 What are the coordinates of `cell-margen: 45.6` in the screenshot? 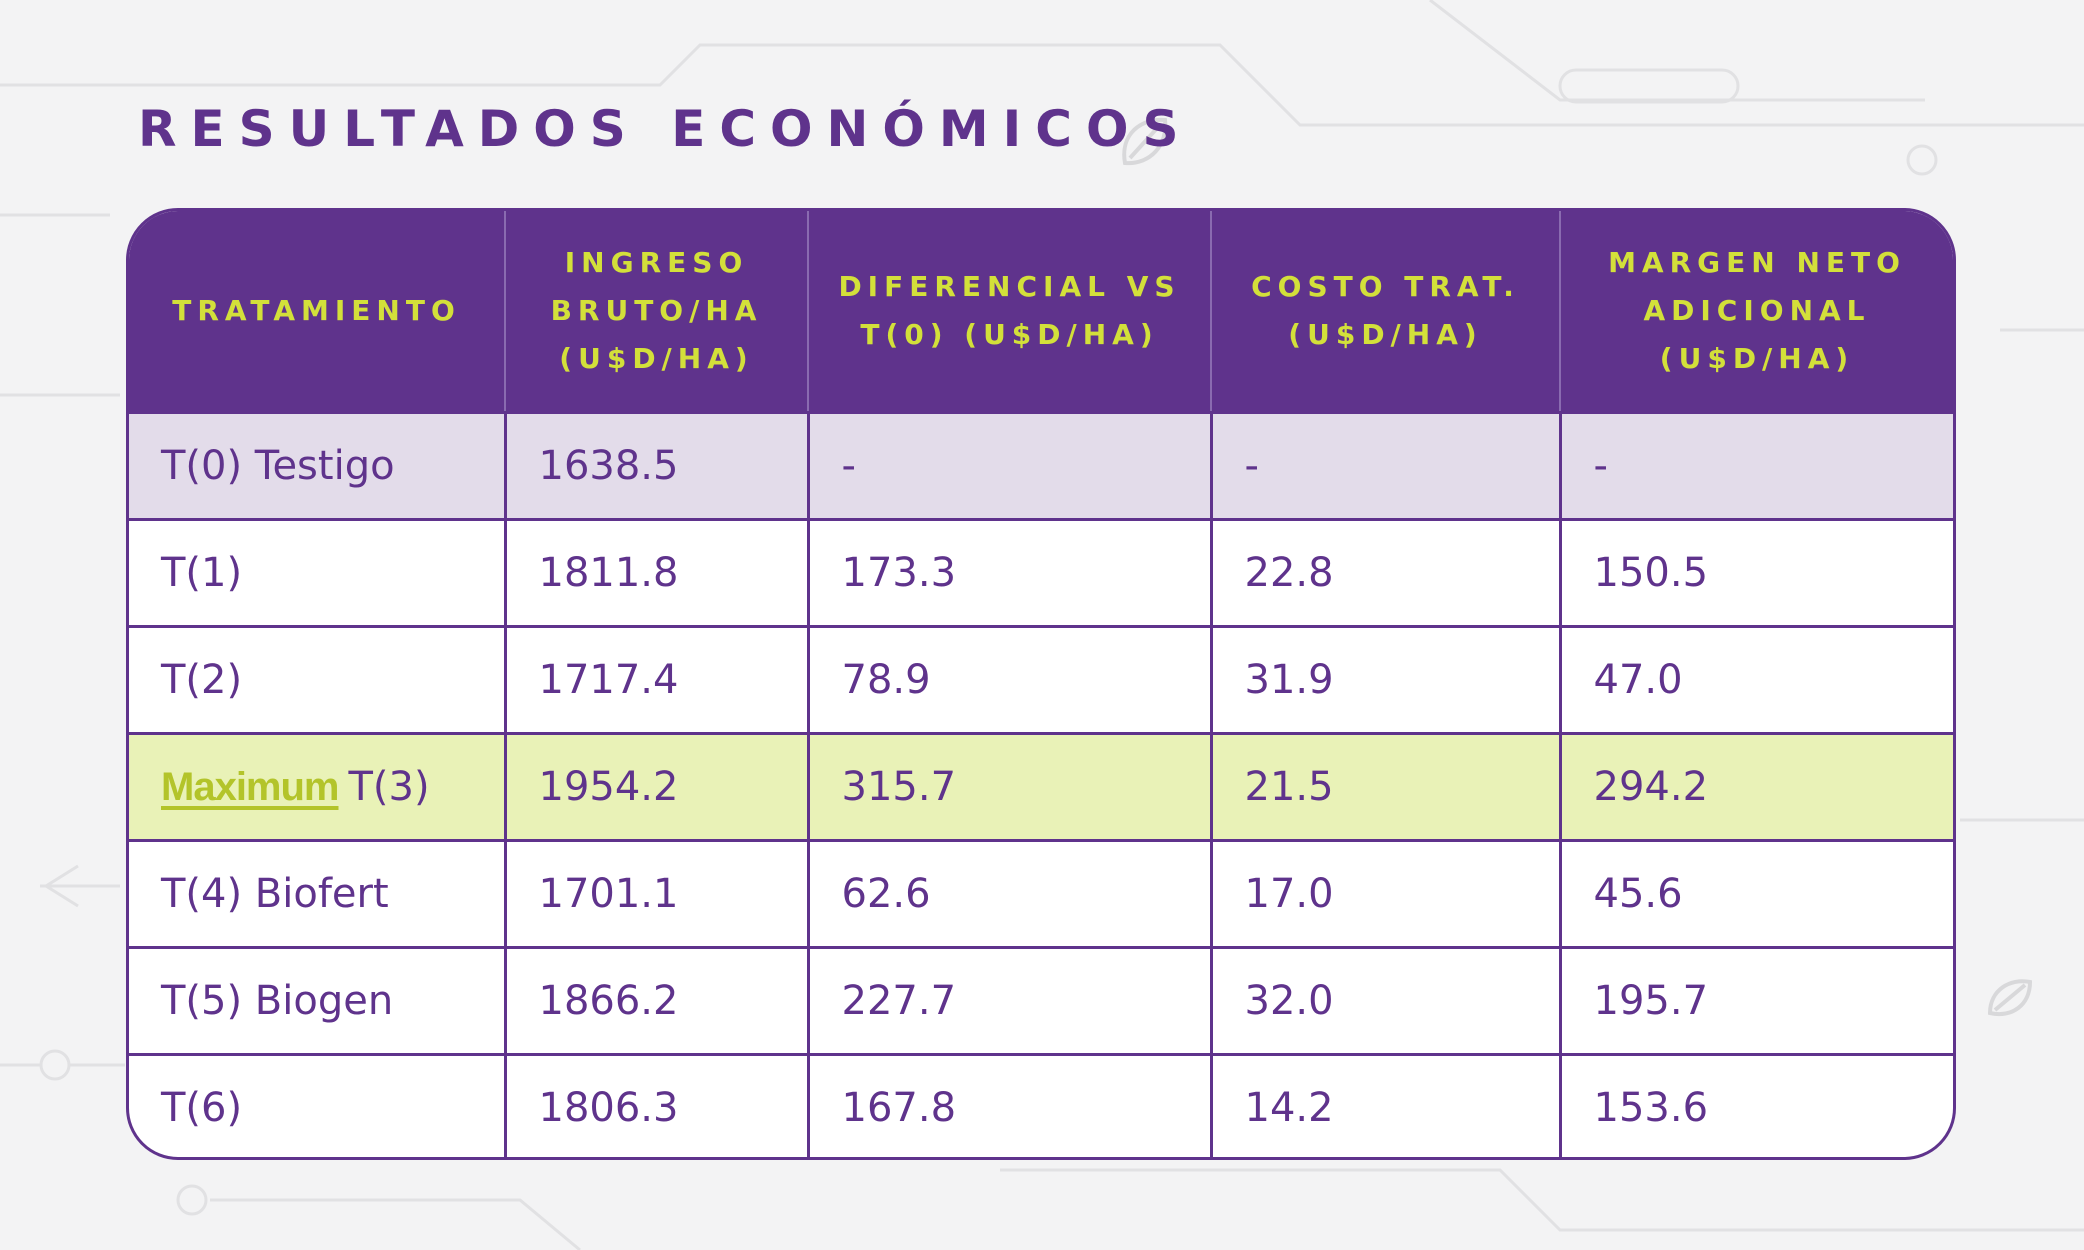 It's located at (1756, 893).